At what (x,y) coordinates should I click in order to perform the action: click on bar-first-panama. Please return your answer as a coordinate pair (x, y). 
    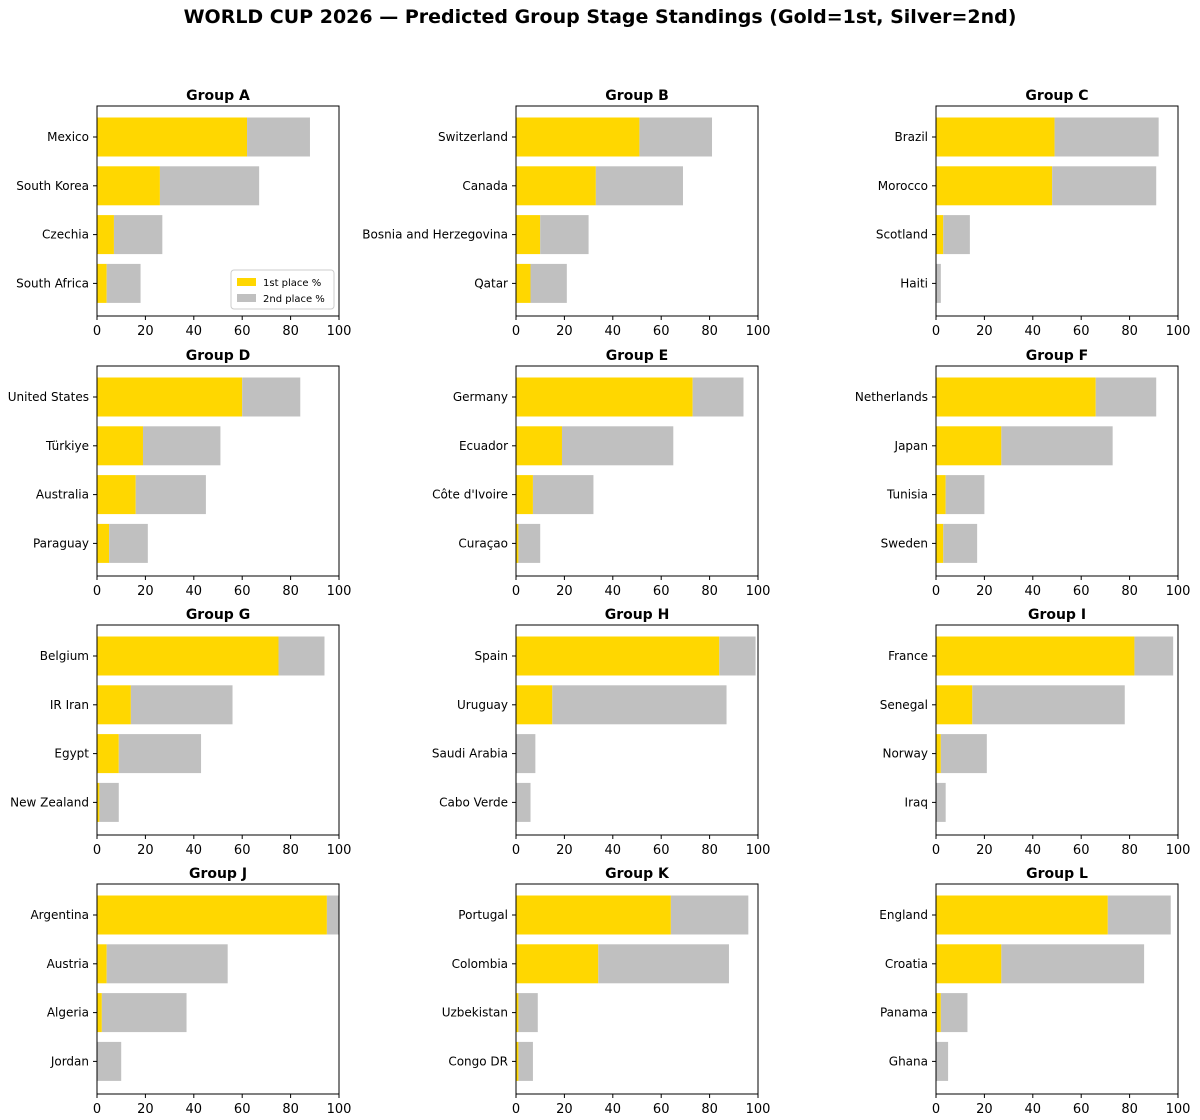
    Looking at the image, I should click on (938, 1013).